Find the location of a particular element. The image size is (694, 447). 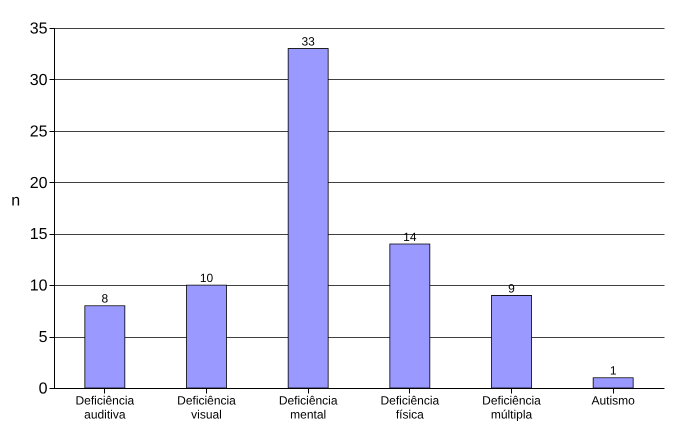

data-label: 1 is located at coordinates (613, 371).